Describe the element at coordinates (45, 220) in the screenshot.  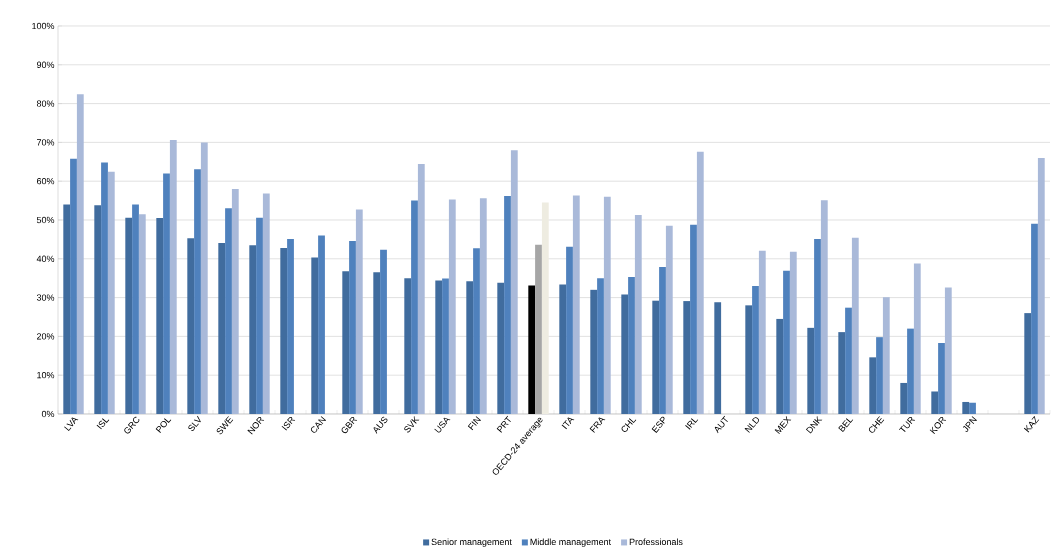
I see `y-tick-label: 50%` at that location.